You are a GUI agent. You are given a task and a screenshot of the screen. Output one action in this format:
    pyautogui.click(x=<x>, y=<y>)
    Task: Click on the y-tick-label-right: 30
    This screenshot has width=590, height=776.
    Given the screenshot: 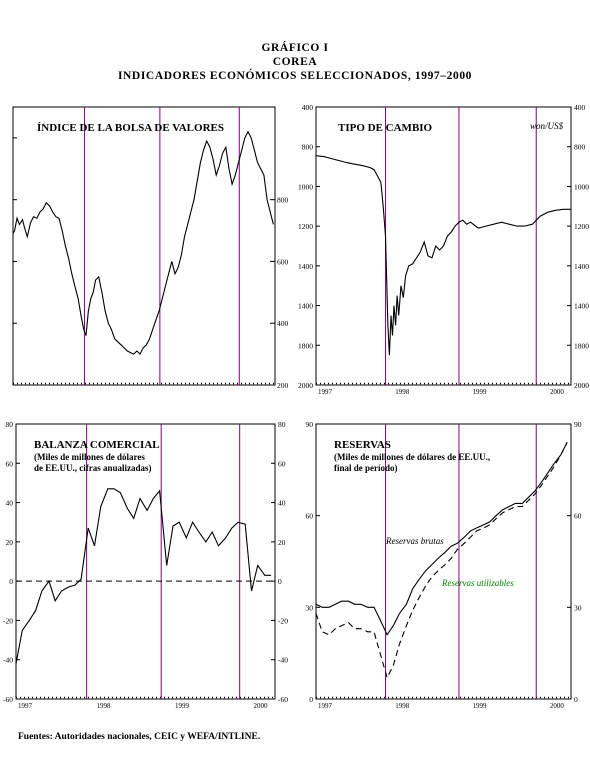 What is the action you would take?
    pyautogui.click(x=578, y=607)
    